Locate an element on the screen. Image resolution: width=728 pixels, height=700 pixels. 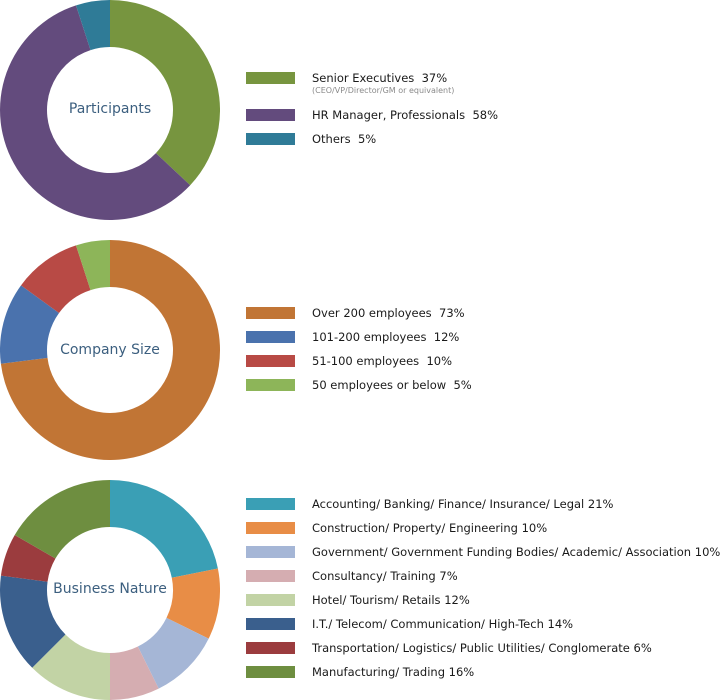
business-nature-slices is located at coordinates (110, 590).